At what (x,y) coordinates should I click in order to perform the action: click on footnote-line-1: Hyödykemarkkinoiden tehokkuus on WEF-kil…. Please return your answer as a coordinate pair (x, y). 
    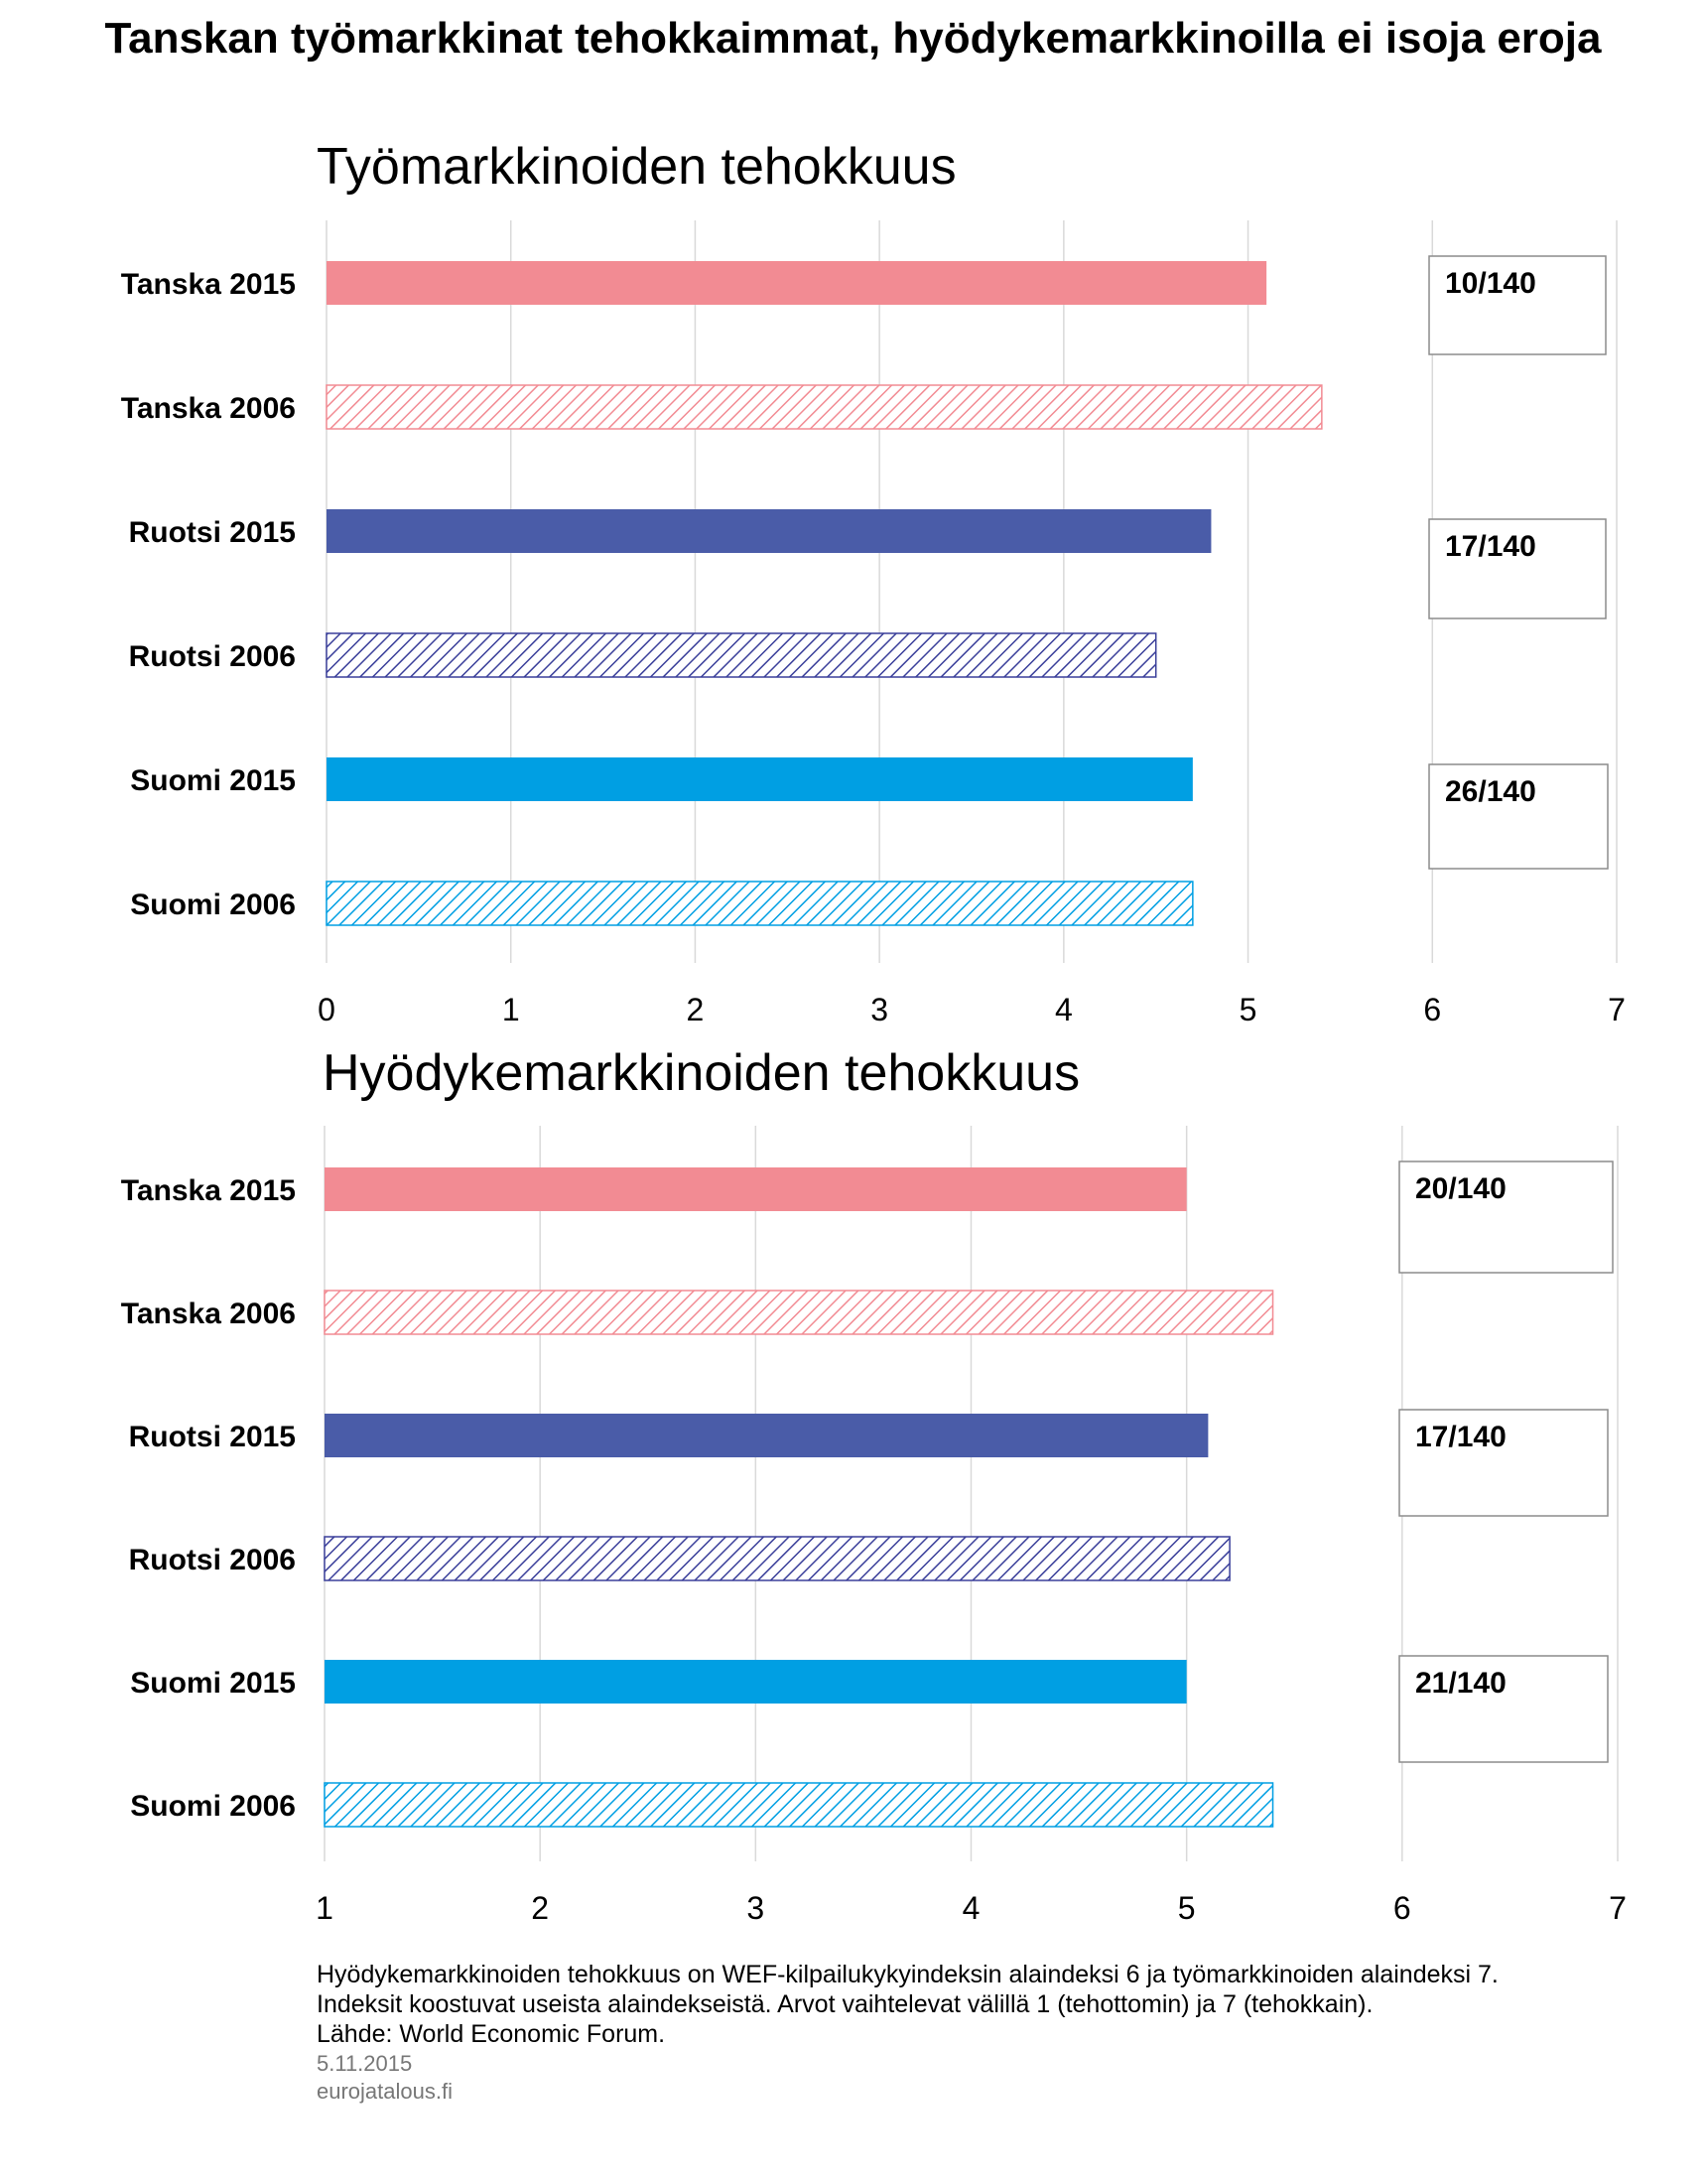
    Looking at the image, I should click on (908, 1974).